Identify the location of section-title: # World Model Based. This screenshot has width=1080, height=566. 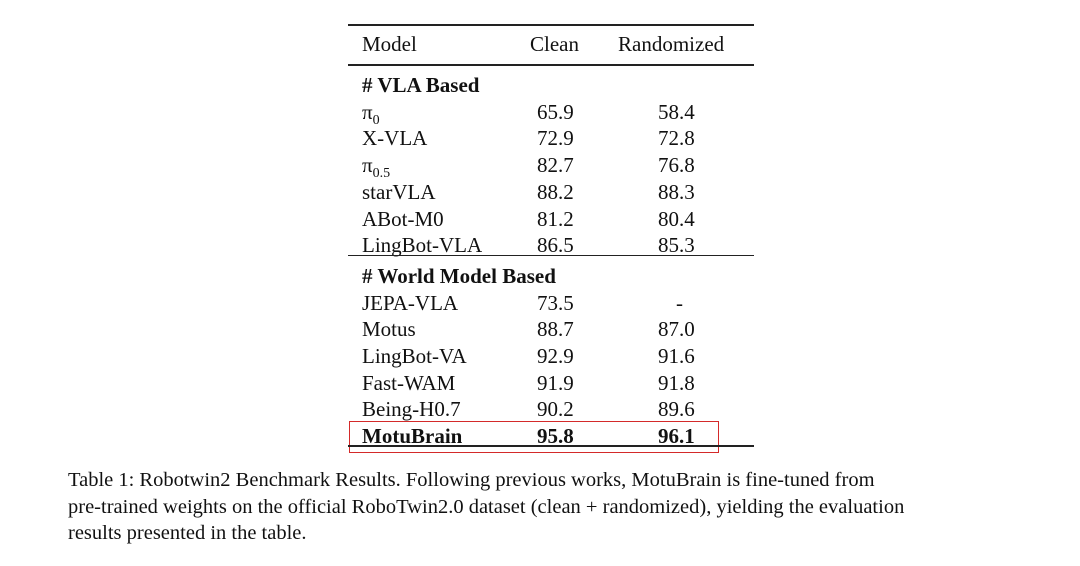
(459, 275).